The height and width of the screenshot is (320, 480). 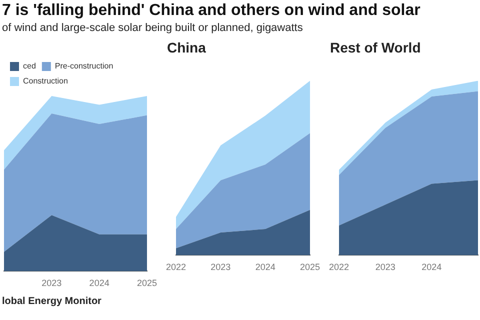 What do you see at coordinates (84, 66) in the screenshot?
I see `legend-label: Pre-construction` at bounding box center [84, 66].